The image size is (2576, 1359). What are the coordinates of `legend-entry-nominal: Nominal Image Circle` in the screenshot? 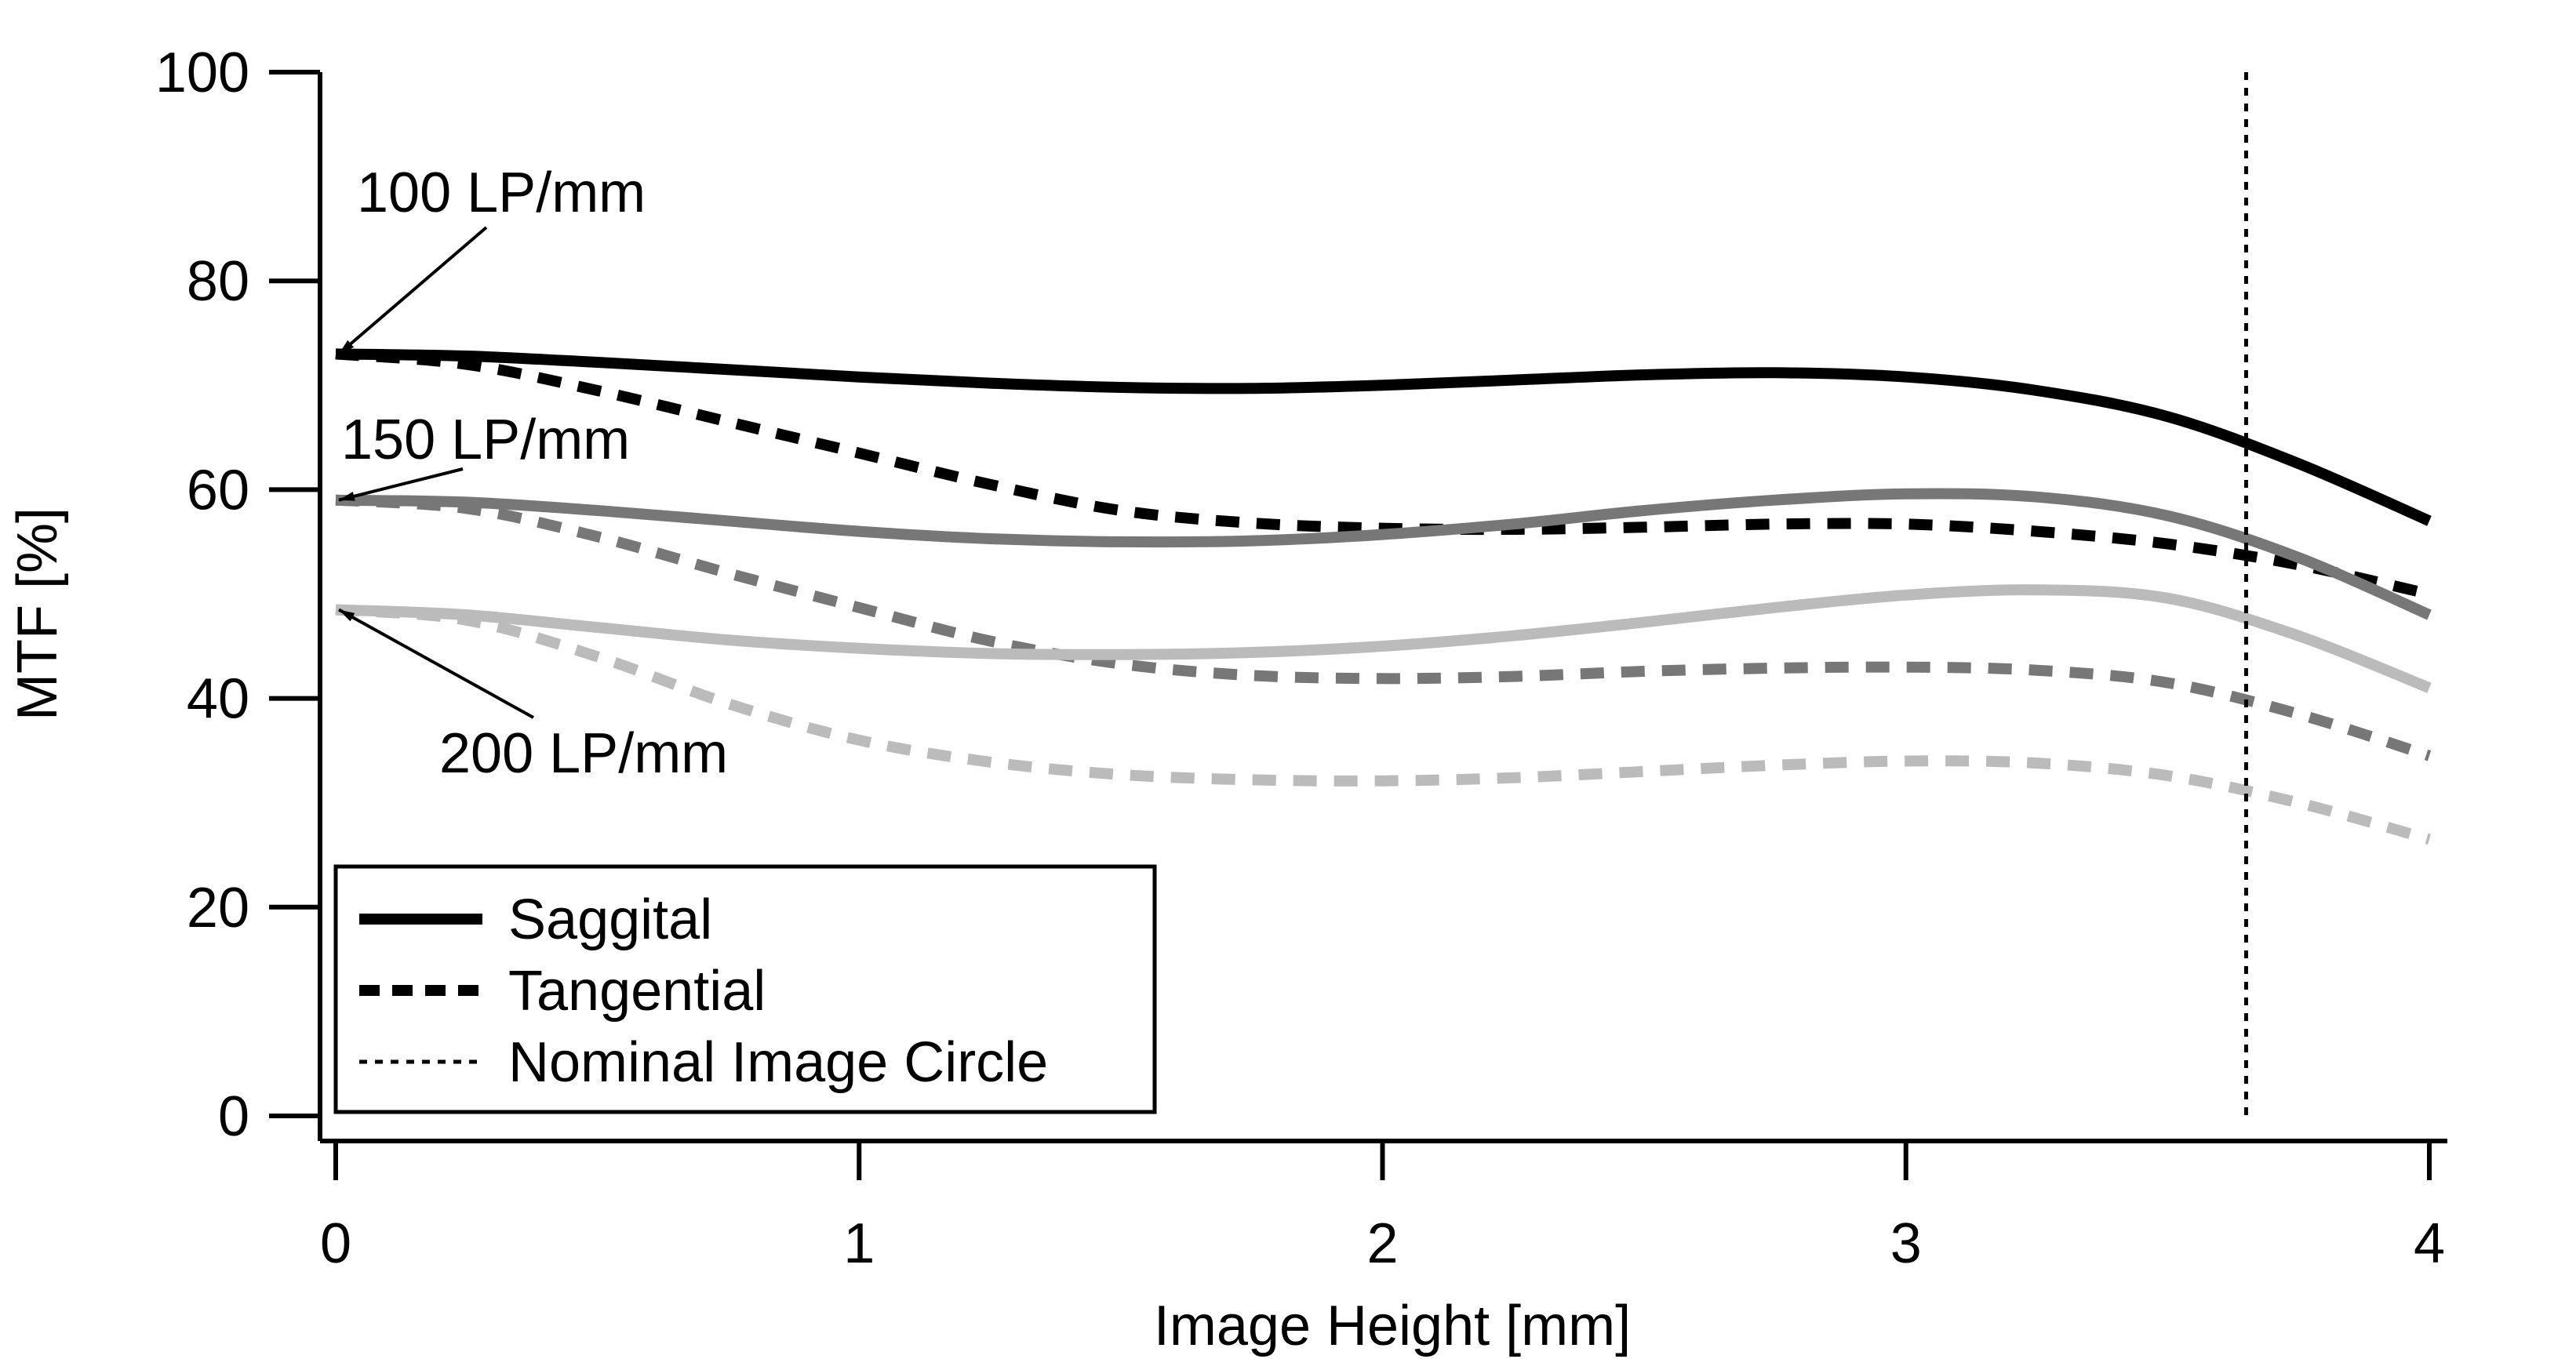 It's located at (703, 1062).